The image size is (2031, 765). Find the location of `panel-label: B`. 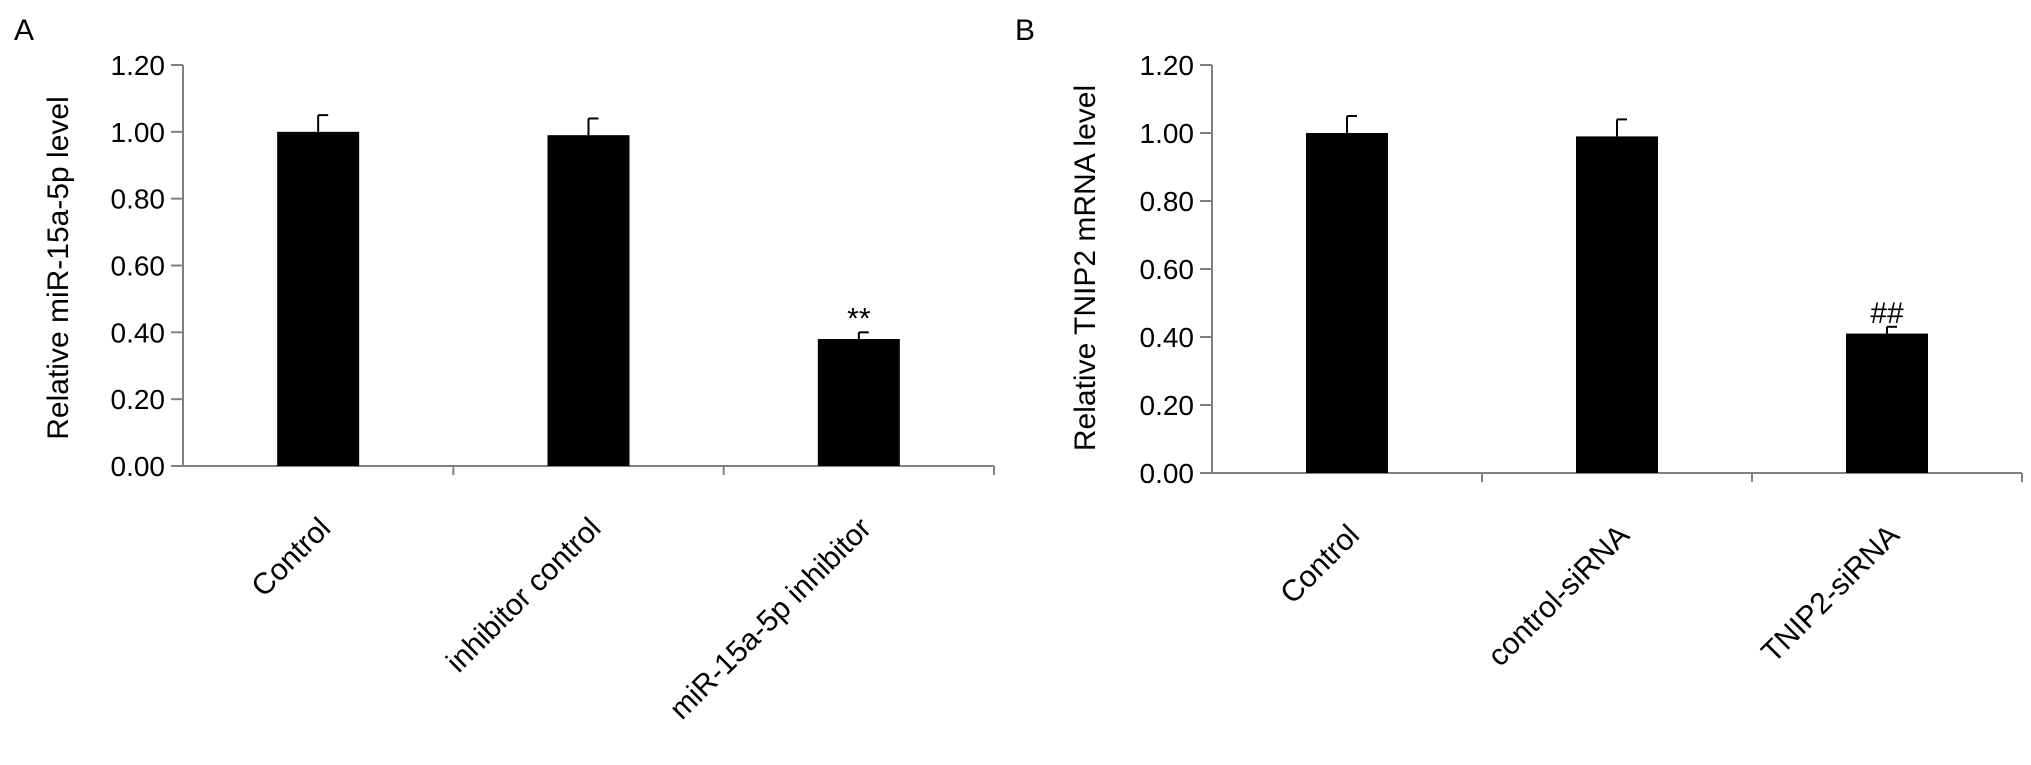

panel-label: B is located at coordinates (1025, 30).